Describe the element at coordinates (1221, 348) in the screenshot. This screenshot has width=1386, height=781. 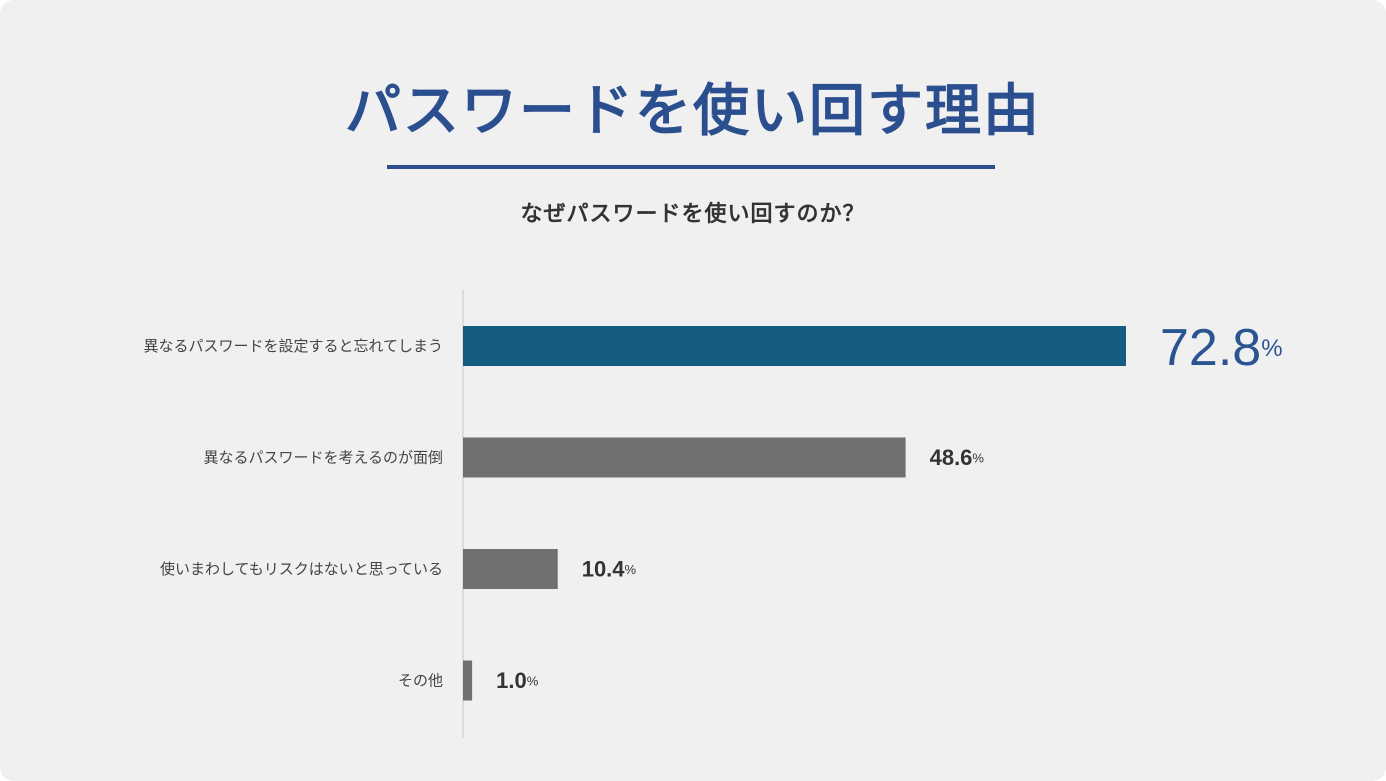
I see `value-label: 72.8%` at that location.